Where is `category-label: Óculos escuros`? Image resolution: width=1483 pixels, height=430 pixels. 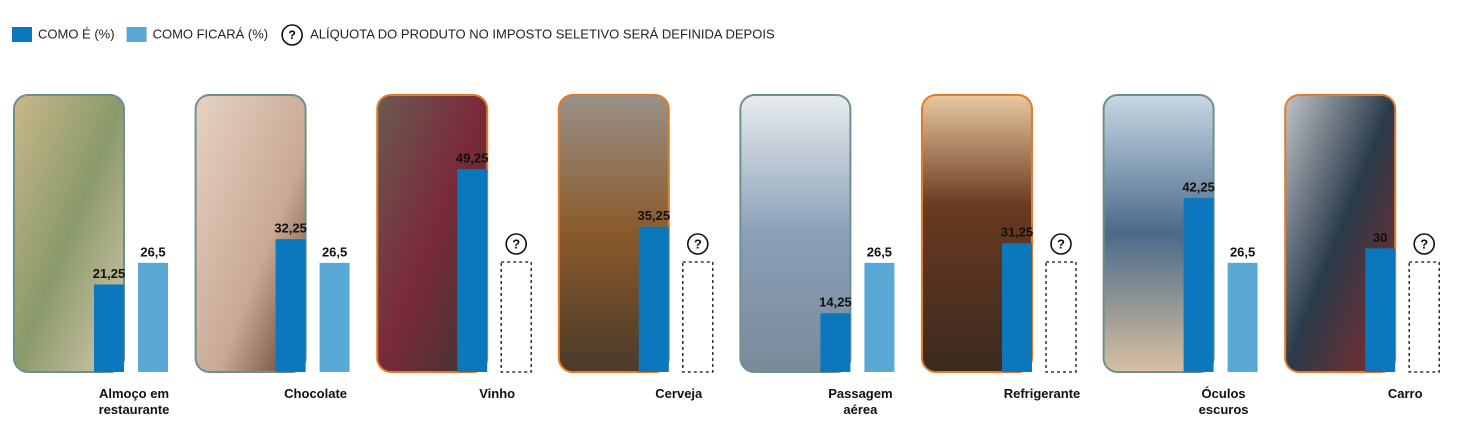
category-label: Óculos escuros is located at coordinates (1223, 401).